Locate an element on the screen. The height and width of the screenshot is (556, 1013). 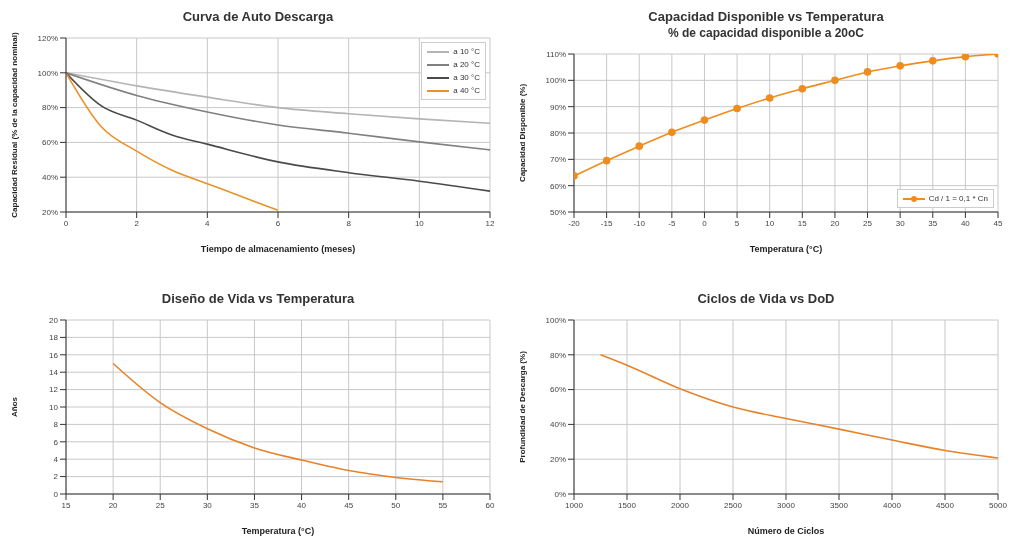
legend-label: a 20 °C is located at coordinates (466, 65).